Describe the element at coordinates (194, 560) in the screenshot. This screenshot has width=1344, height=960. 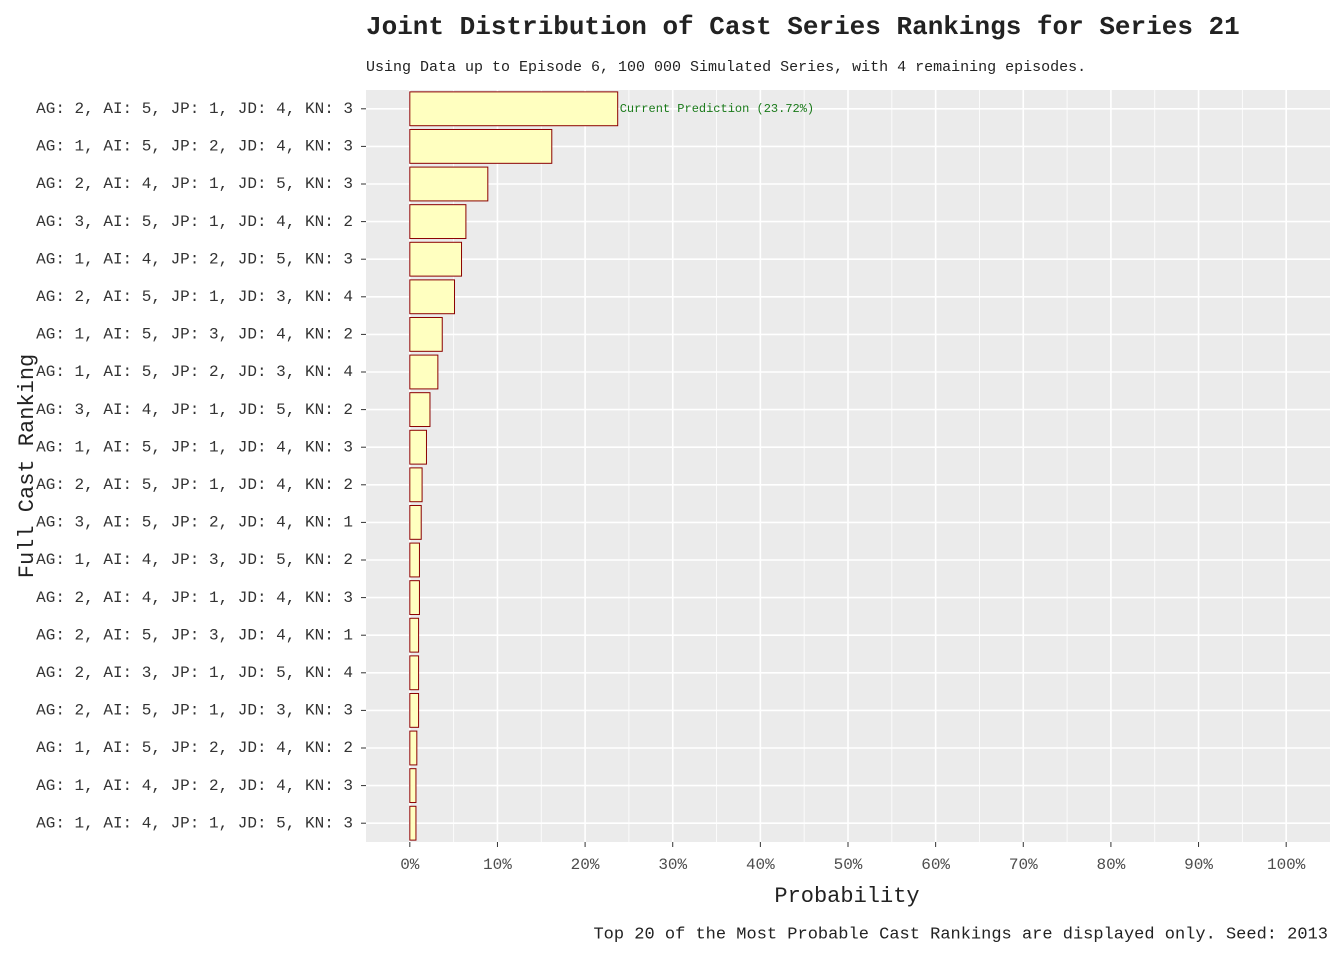
I see `y-tick-label: AG: 1, AI: 4, JP: 3, JD: 5, KN: 2` at that location.